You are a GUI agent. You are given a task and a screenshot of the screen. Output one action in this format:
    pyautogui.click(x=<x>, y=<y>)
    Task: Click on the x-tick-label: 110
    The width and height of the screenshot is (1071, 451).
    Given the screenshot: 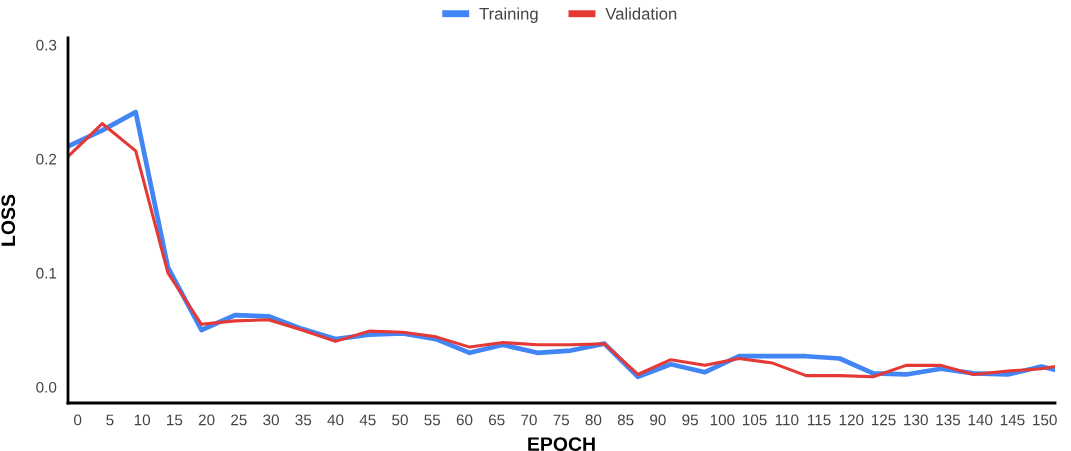 What is the action you would take?
    pyautogui.click(x=787, y=420)
    